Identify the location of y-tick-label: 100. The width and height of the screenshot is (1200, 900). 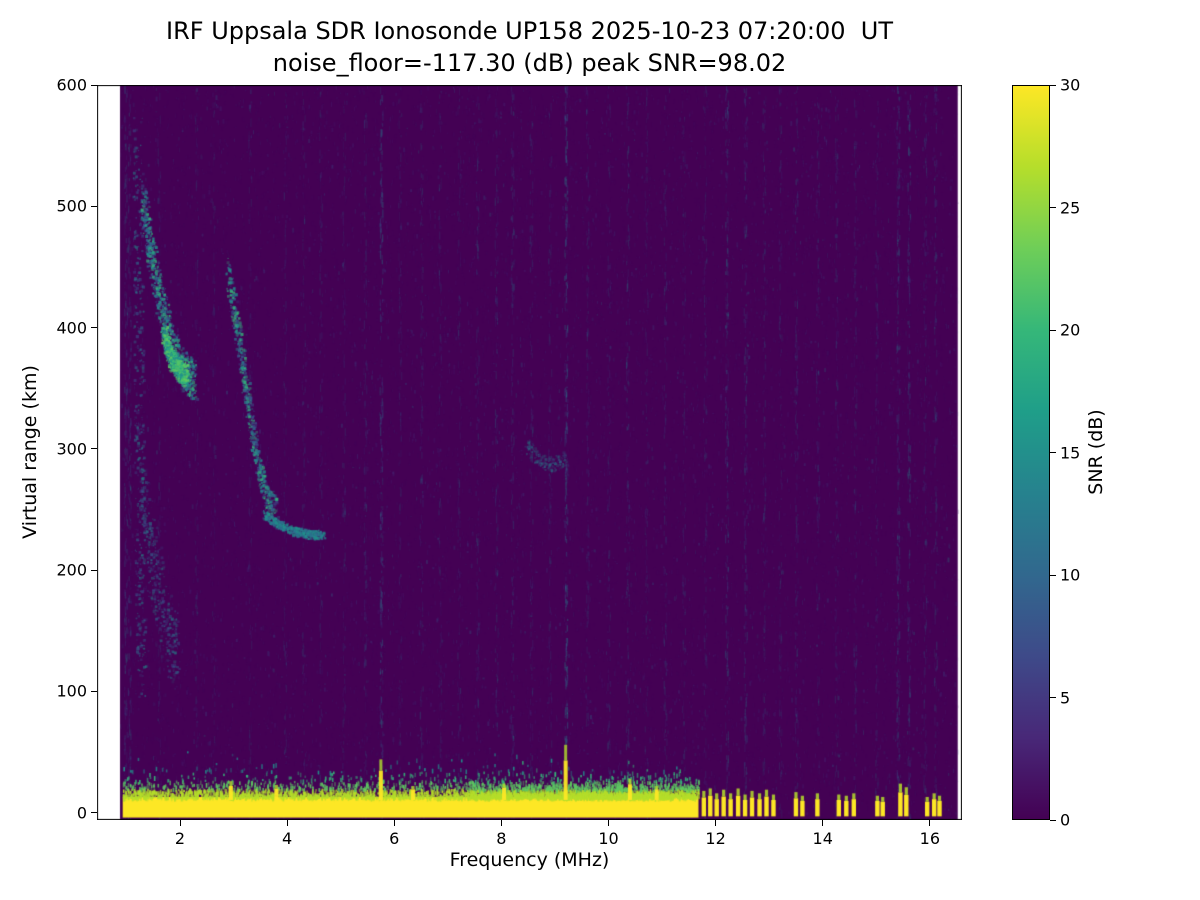
(71, 691).